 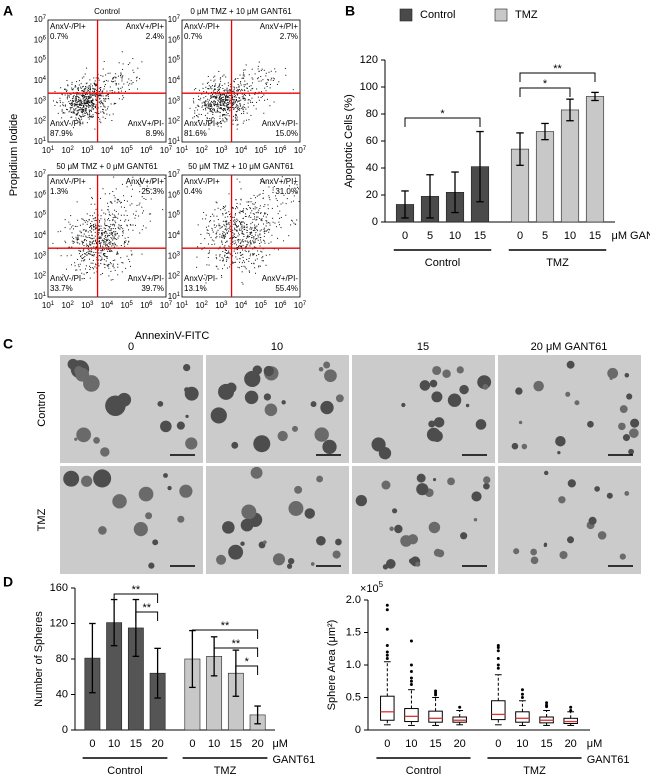 I want to click on significance-bracket, so click(x=557, y=77).